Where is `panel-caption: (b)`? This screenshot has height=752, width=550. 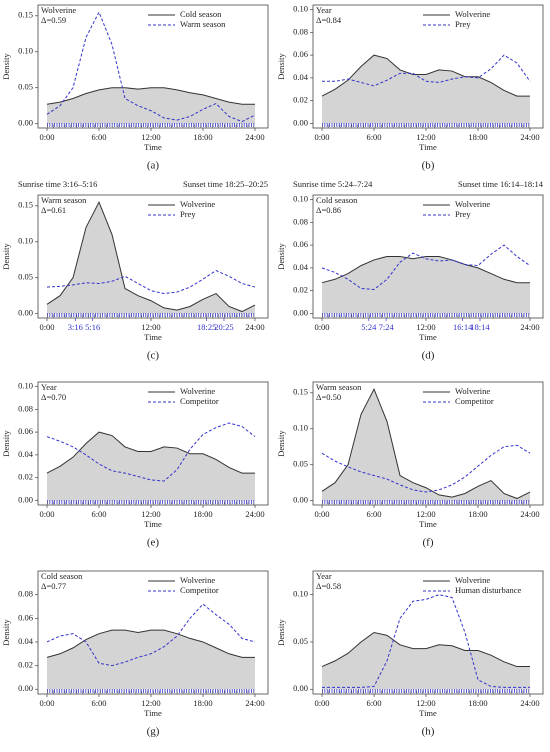 panel-caption: (b) is located at coordinates (428, 166).